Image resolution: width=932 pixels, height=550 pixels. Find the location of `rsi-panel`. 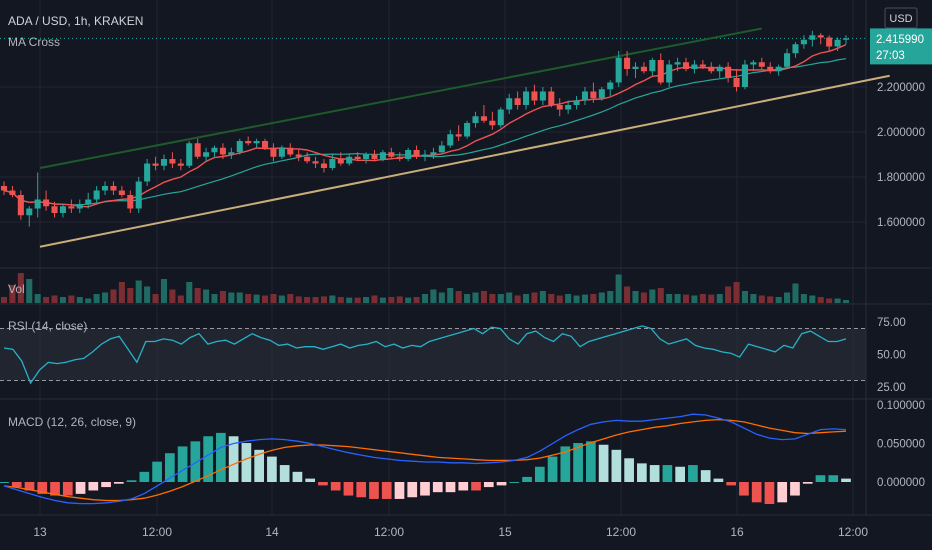

rsi-panel is located at coordinates (433, 355).